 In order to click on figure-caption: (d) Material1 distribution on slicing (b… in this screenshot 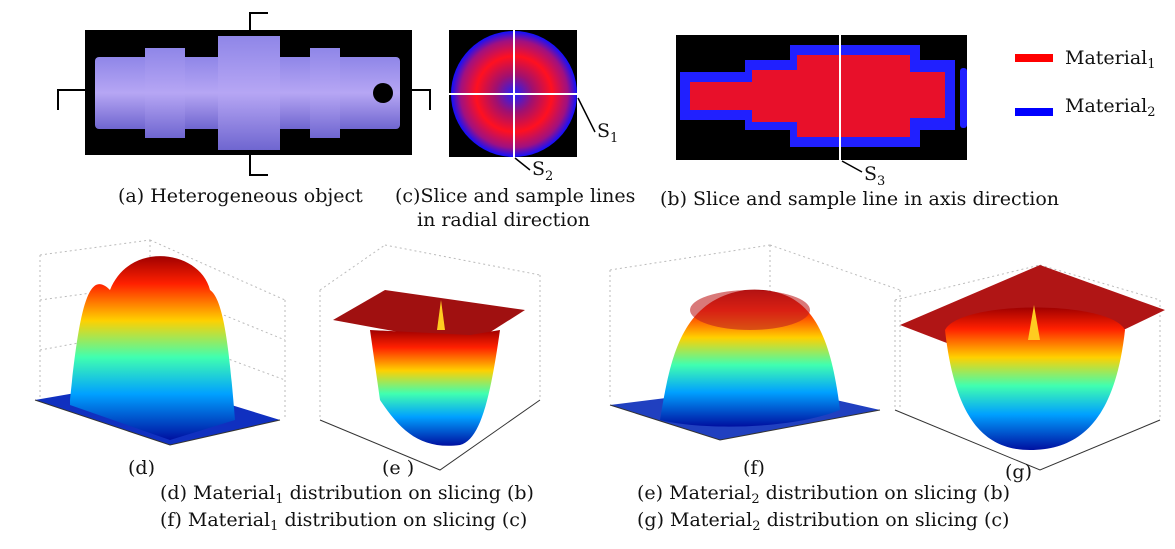, I will do `click(347, 494)`.